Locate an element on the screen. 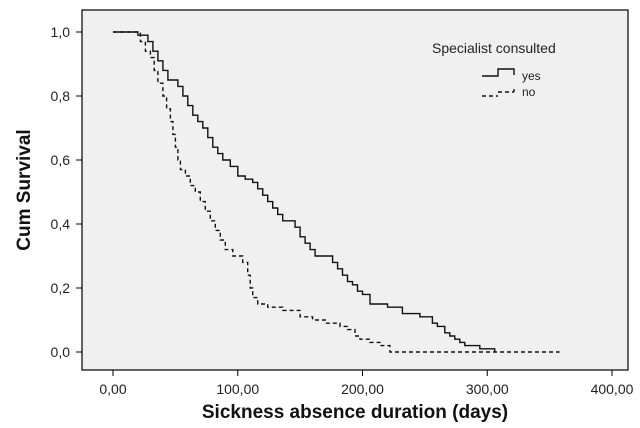  y-tick-label: 0,2 is located at coordinates (61, 288).